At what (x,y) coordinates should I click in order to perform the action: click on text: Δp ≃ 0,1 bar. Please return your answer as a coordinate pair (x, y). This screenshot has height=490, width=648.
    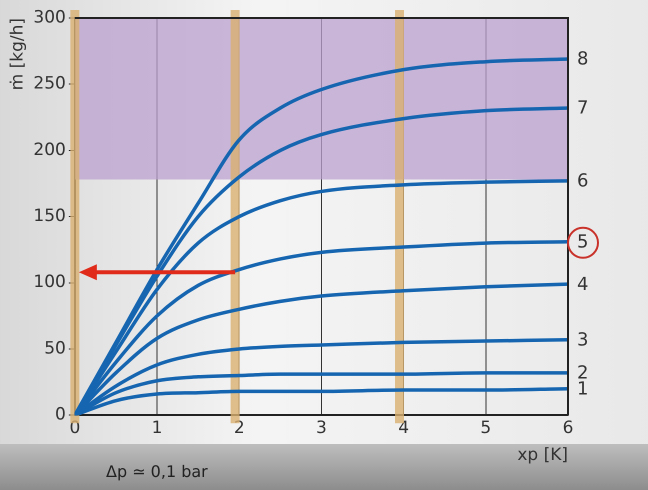
    Looking at the image, I should click on (157, 471).